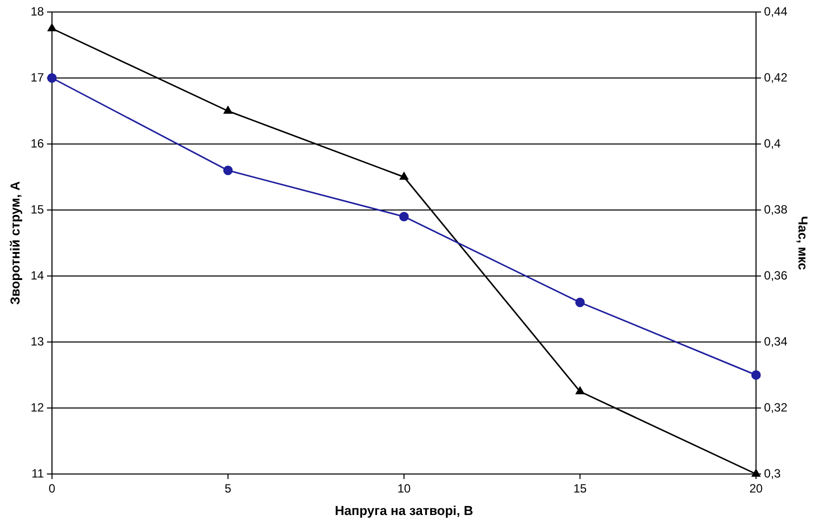 This screenshot has width=822, height=527. Describe the element at coordinates (37, 11) in the screenshot. I see `y-tick-label: 18` at that location.